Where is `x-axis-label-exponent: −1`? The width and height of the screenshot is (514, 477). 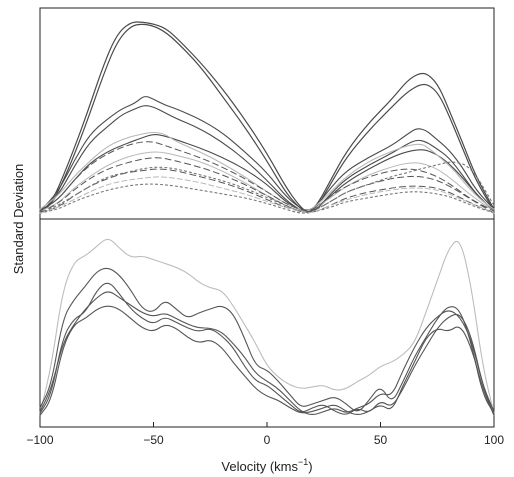 x-axis-label-exponent: −1 is located at coordinates (303, 462).